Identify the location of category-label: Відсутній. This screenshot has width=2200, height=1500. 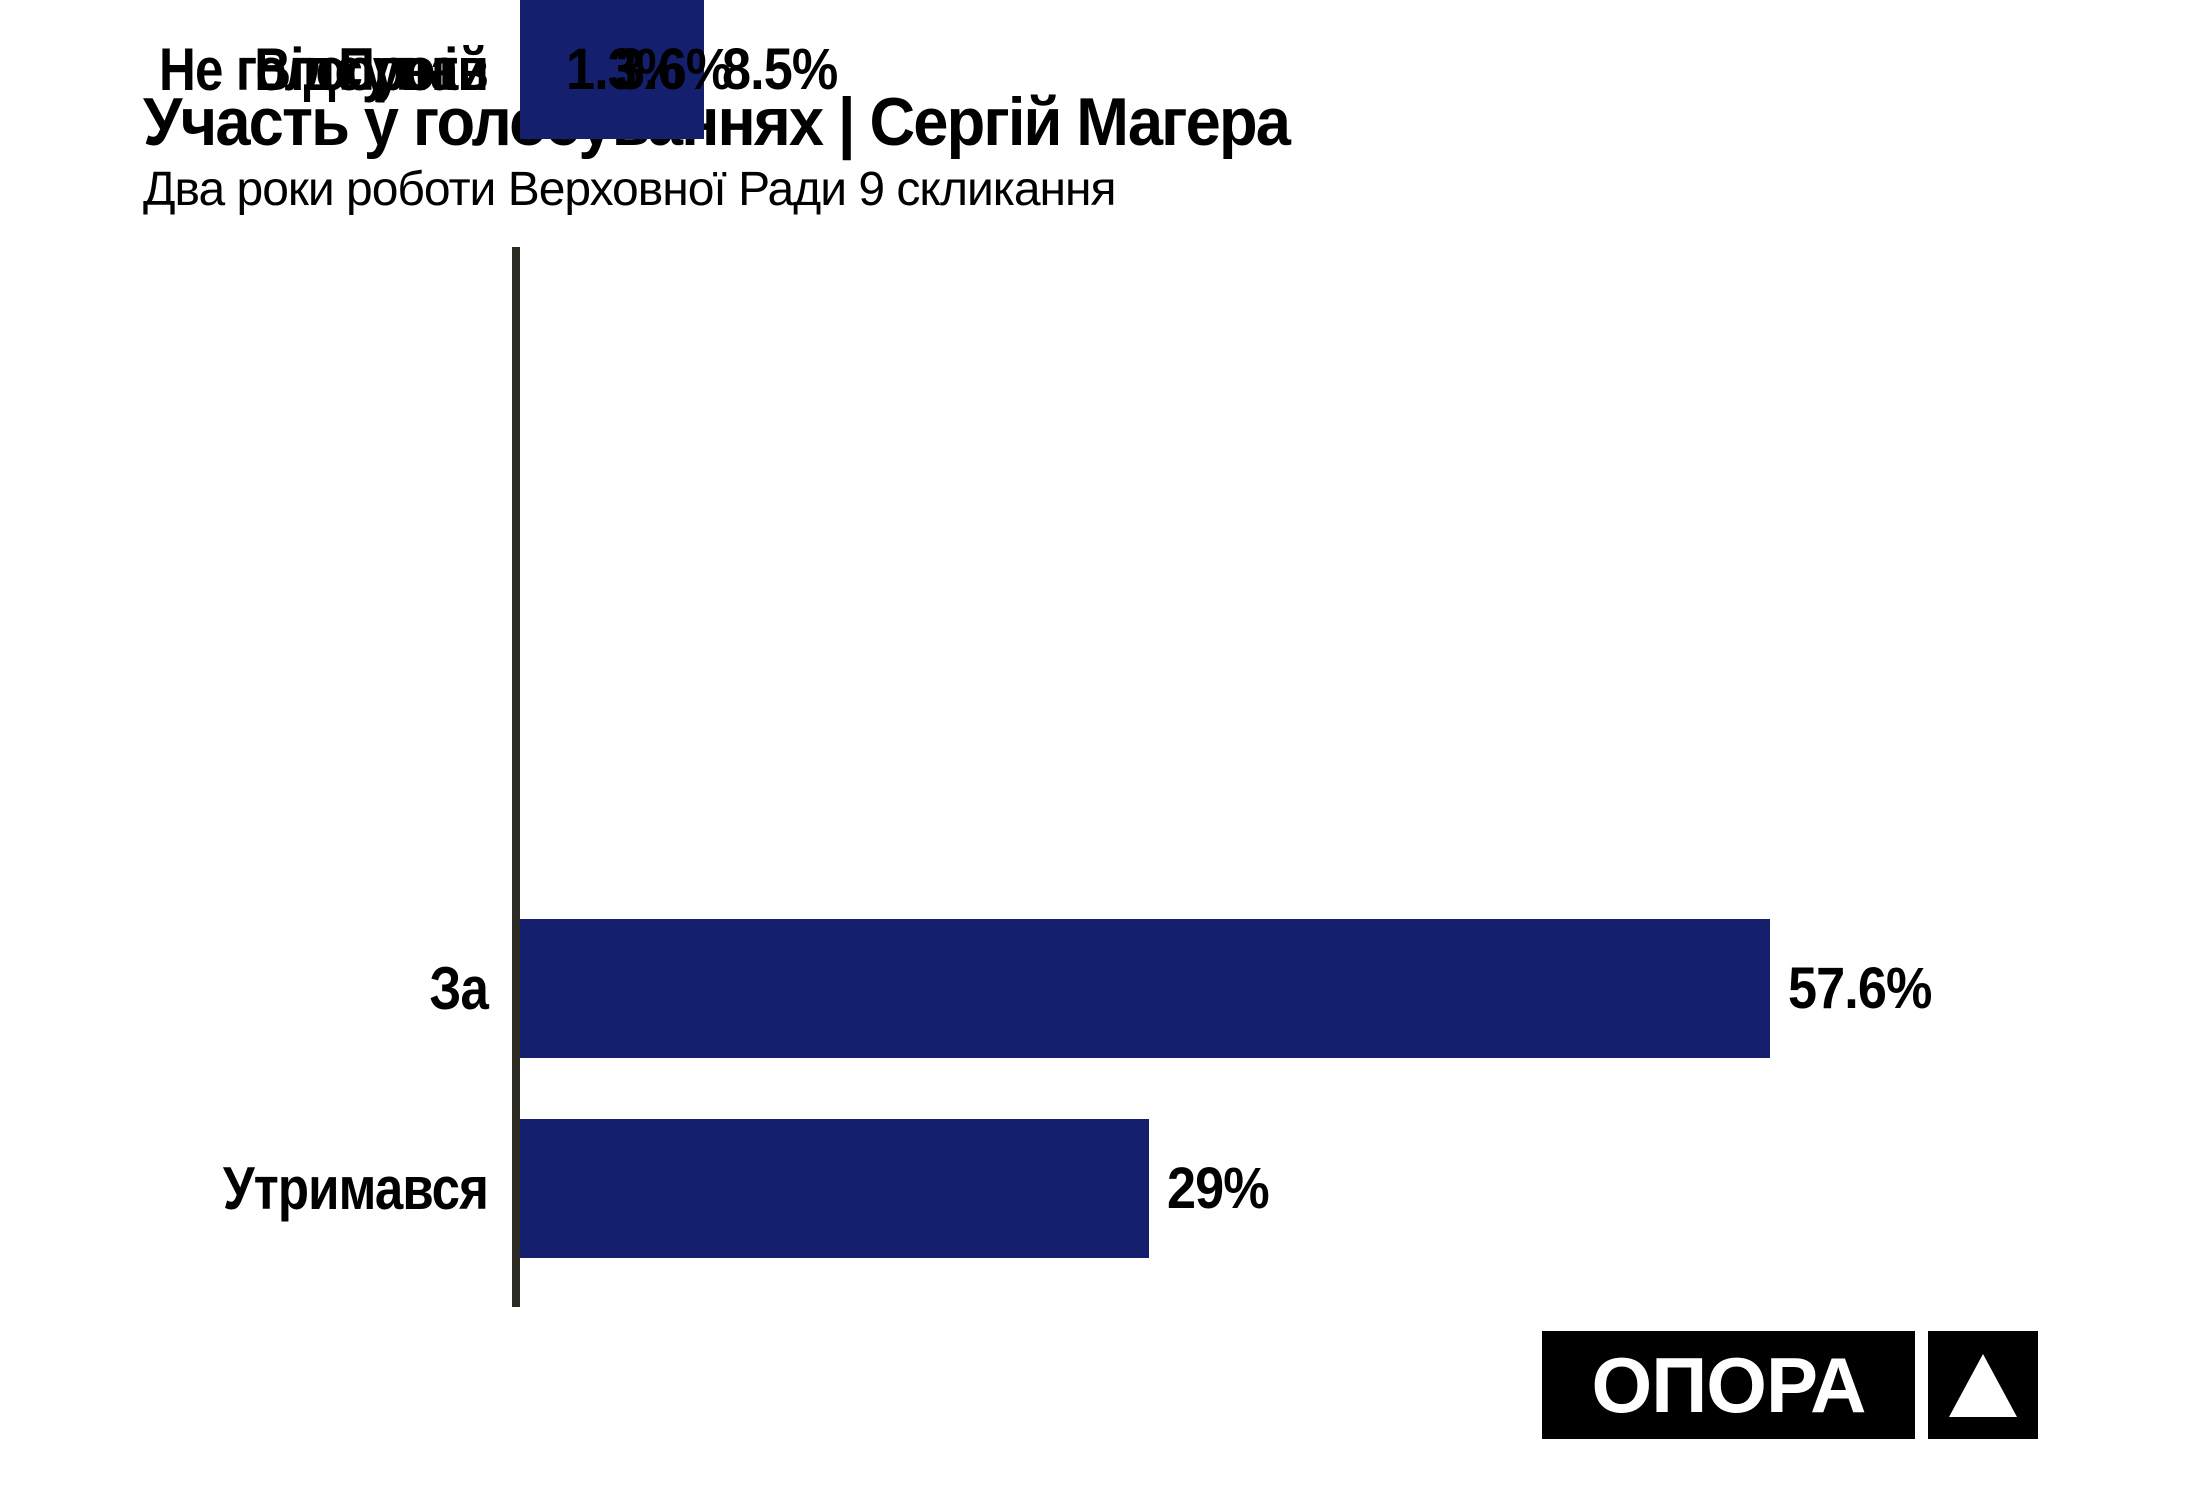
(371, 69).